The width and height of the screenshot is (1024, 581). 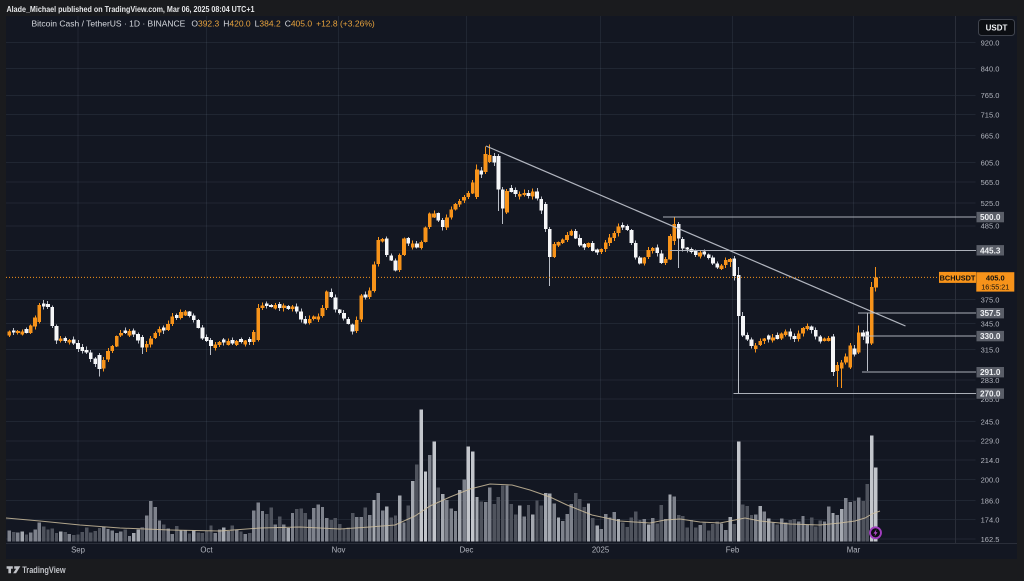 I want to click on svg-text: 357.5, so click(x=990, y=313).